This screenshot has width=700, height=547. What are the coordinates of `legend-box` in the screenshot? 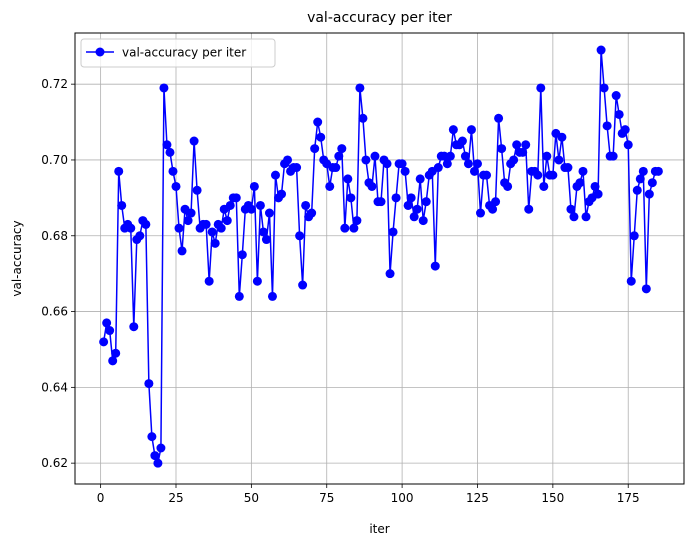 It's located at (178, 53).